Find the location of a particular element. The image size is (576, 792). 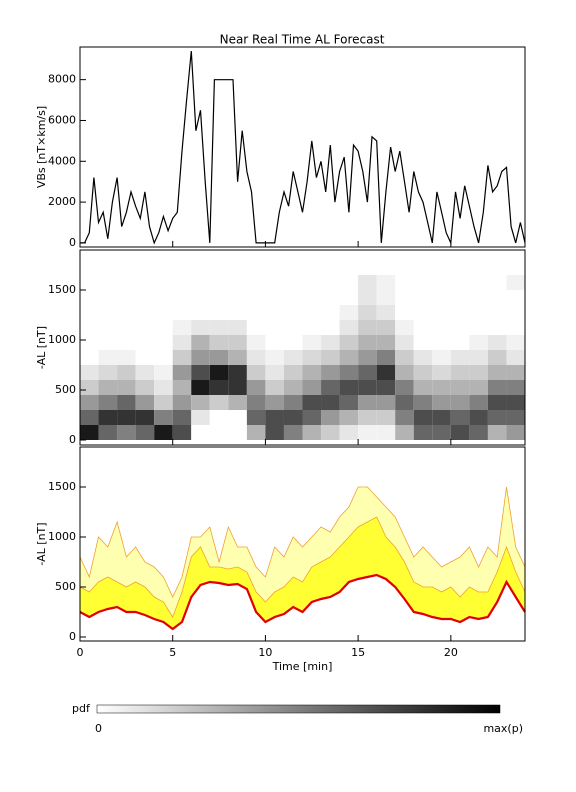

band-edge is located at coordinates (302, 567).